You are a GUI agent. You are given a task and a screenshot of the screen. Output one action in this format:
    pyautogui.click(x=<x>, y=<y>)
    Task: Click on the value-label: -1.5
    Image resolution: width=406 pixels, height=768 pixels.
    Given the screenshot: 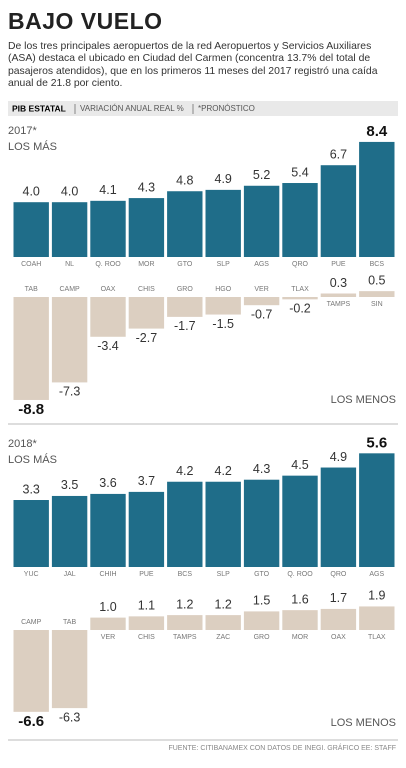 What is the action you would take?
    pyautogui.click(x=223, y=324)
    